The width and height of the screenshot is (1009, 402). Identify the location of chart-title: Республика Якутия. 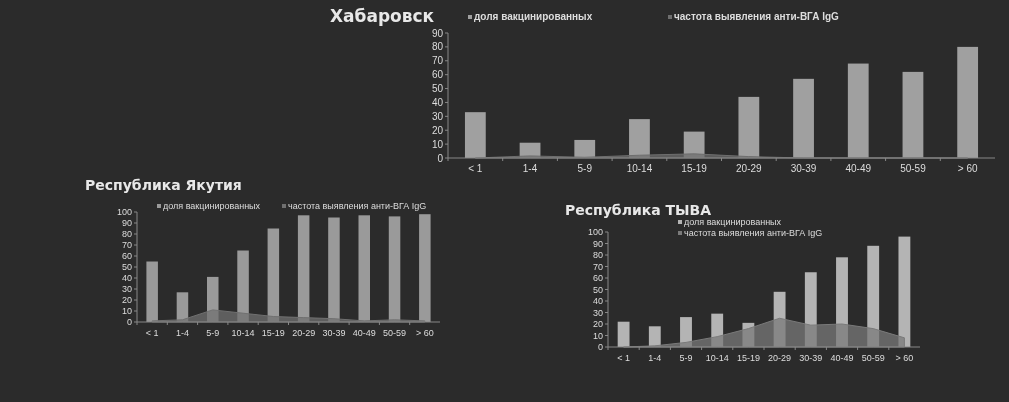
(163, 185).